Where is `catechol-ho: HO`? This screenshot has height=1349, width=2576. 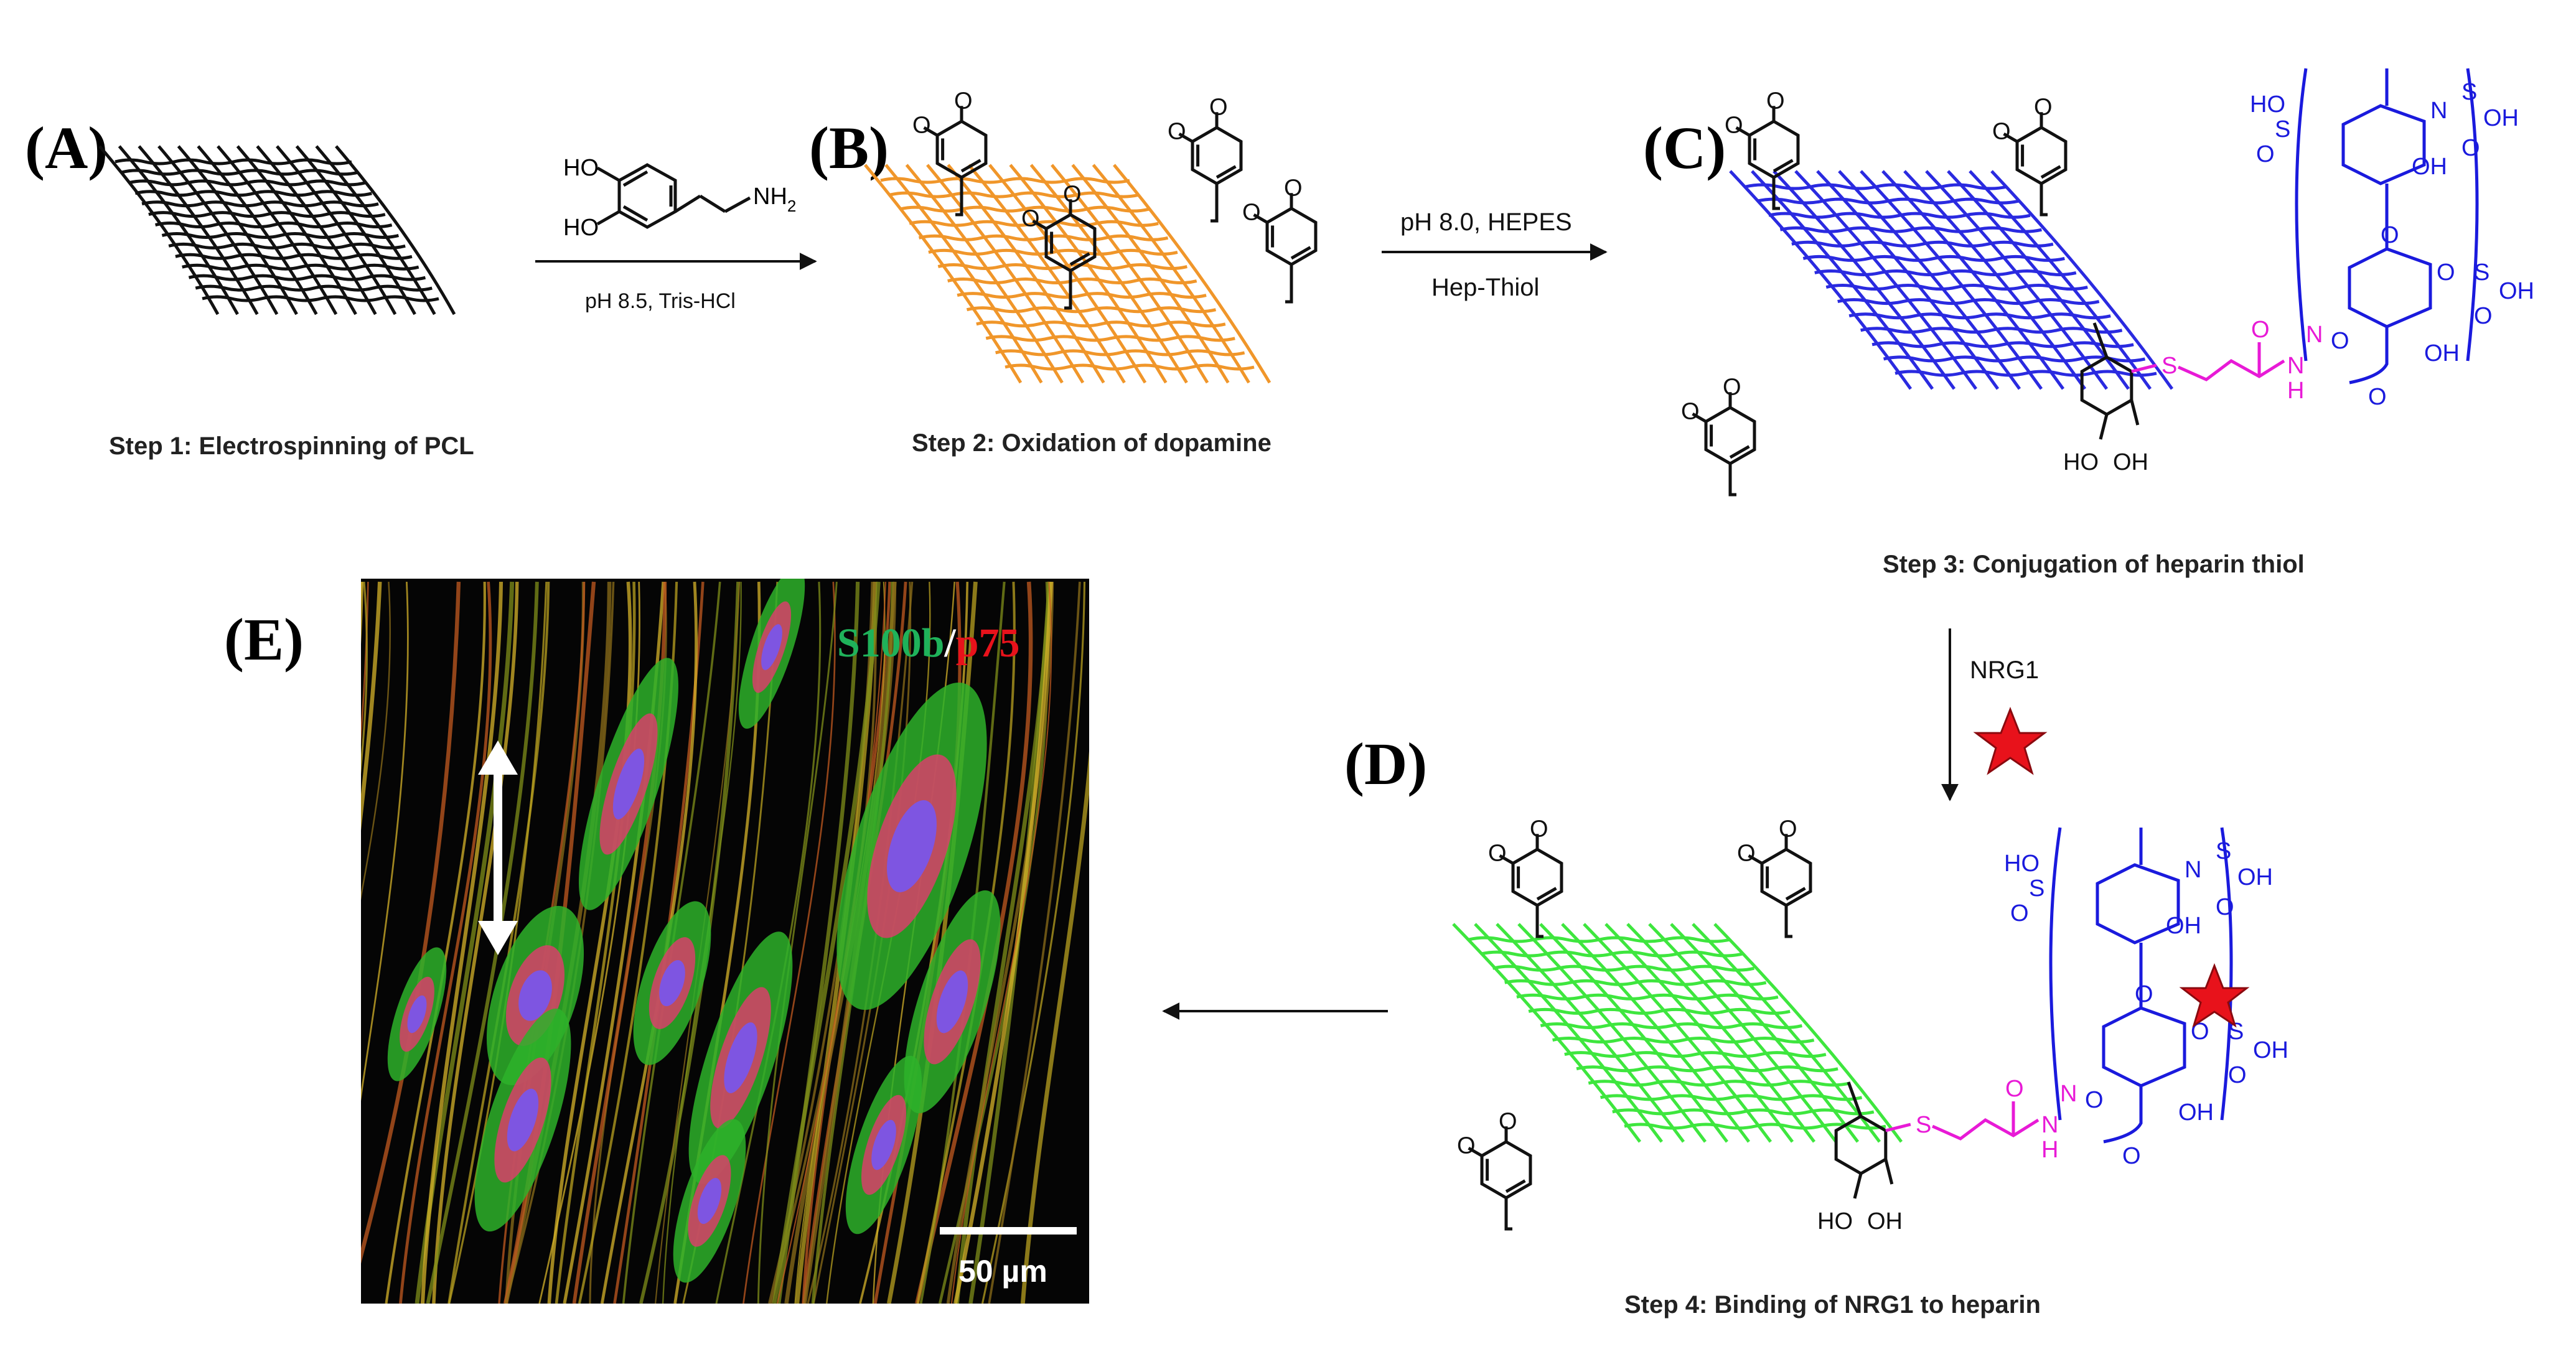 catechol-ho: HO is located at coordinates (1835, 1221).